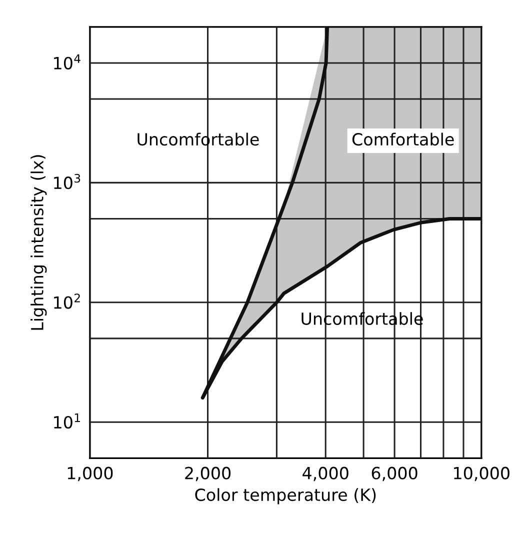  What do you see at coordinates (67, 62) in the screenshot?
I see `y-tick-label: 10$^{4}$` at bounding box center [67, 62].